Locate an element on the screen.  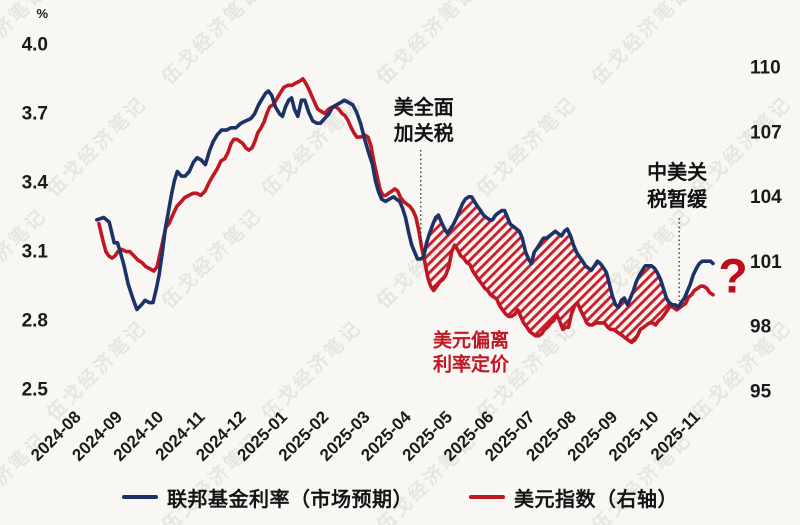
legend-item-fed-funds-rate: 联邦基金利率（市场预期） is located at coordinates (267, 497).